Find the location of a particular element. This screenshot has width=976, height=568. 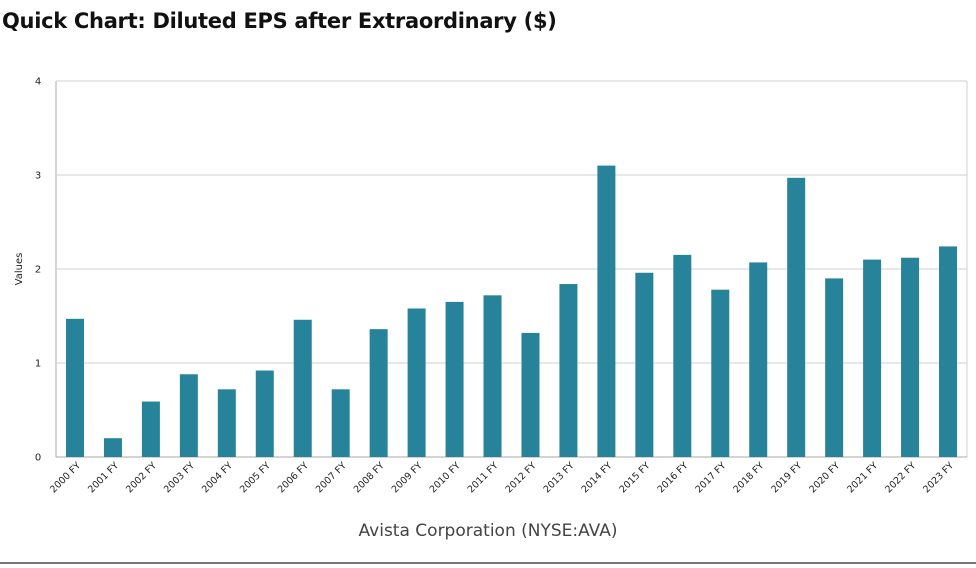

y-tick-label: 2 is located at coordinates (38, 270).